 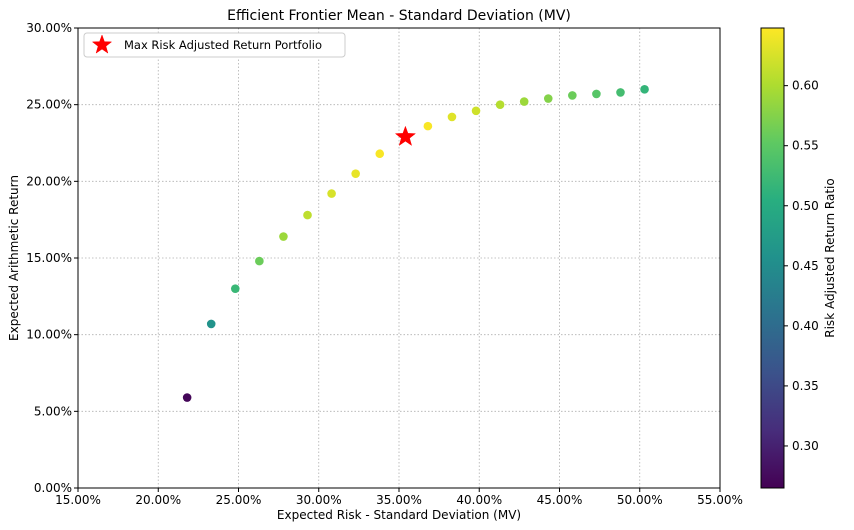 What do you see at coordinates (49, 181) in the screenshot?
I see `y-tick-label: 20.00%` at bounding box center [49, 181].